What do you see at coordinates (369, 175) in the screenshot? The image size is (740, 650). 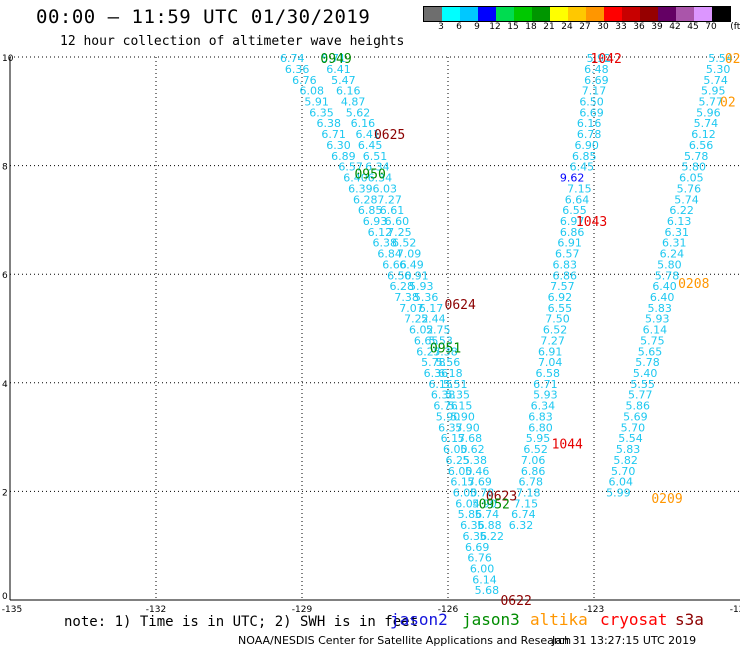 I see `pass-time-label: 0950` at bounding box center [369, 175].